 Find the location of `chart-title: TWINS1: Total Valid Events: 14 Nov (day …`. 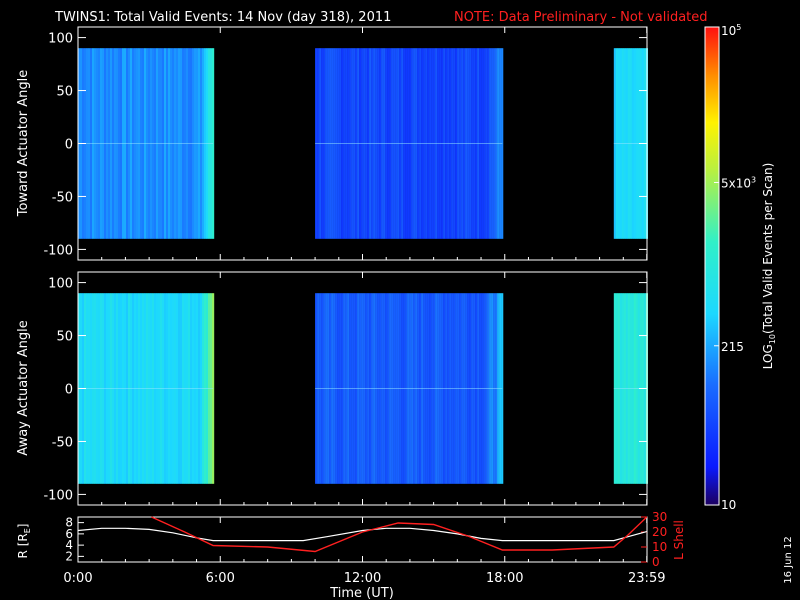

chart-title: TWINS1: Total Valid Events: 14 Nov (day … is located at coordinates (222, 17).